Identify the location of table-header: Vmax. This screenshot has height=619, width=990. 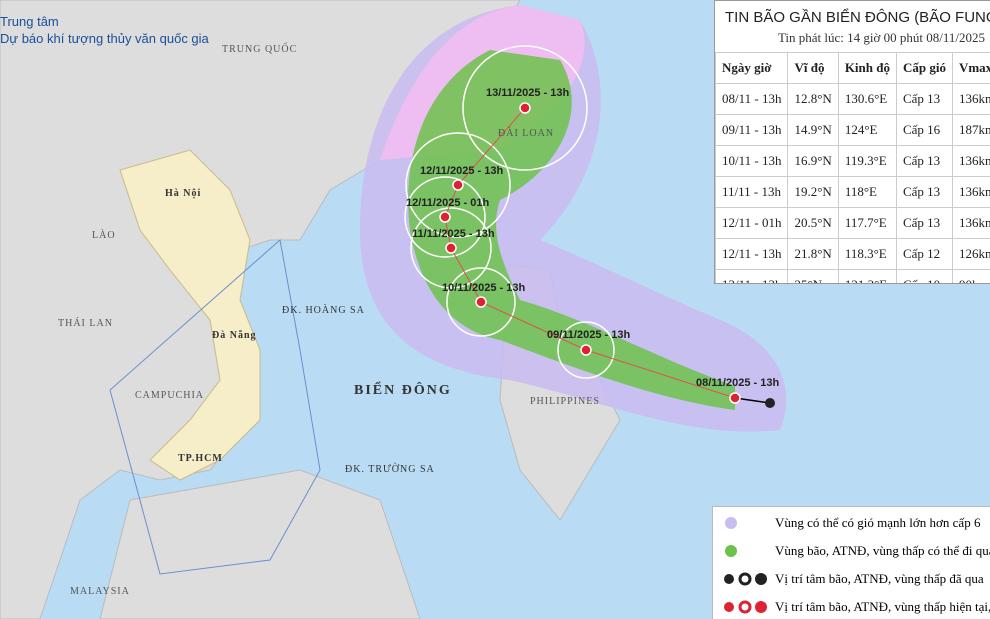
(970, 68).